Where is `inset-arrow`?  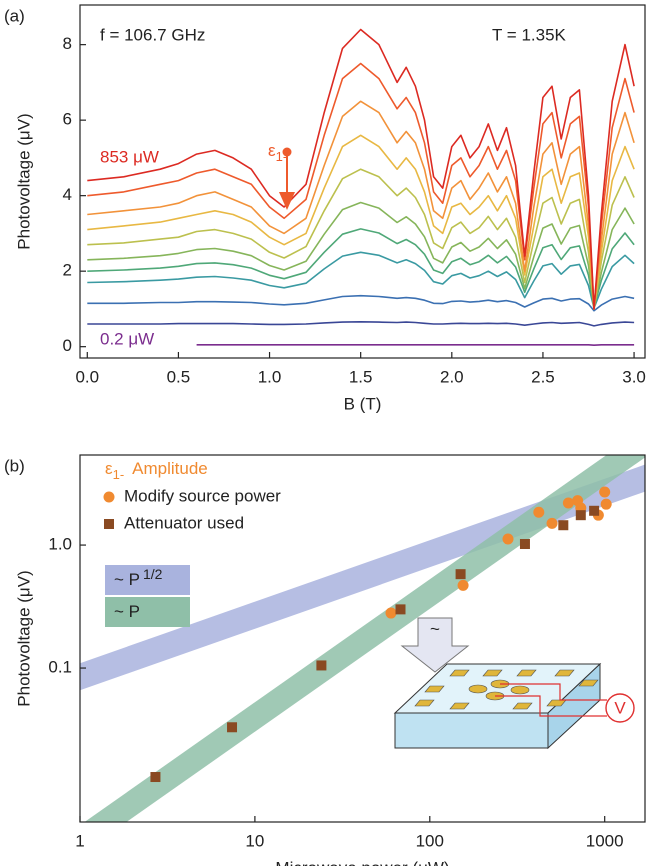
inset-arrow is located at coordinates (435, 645).